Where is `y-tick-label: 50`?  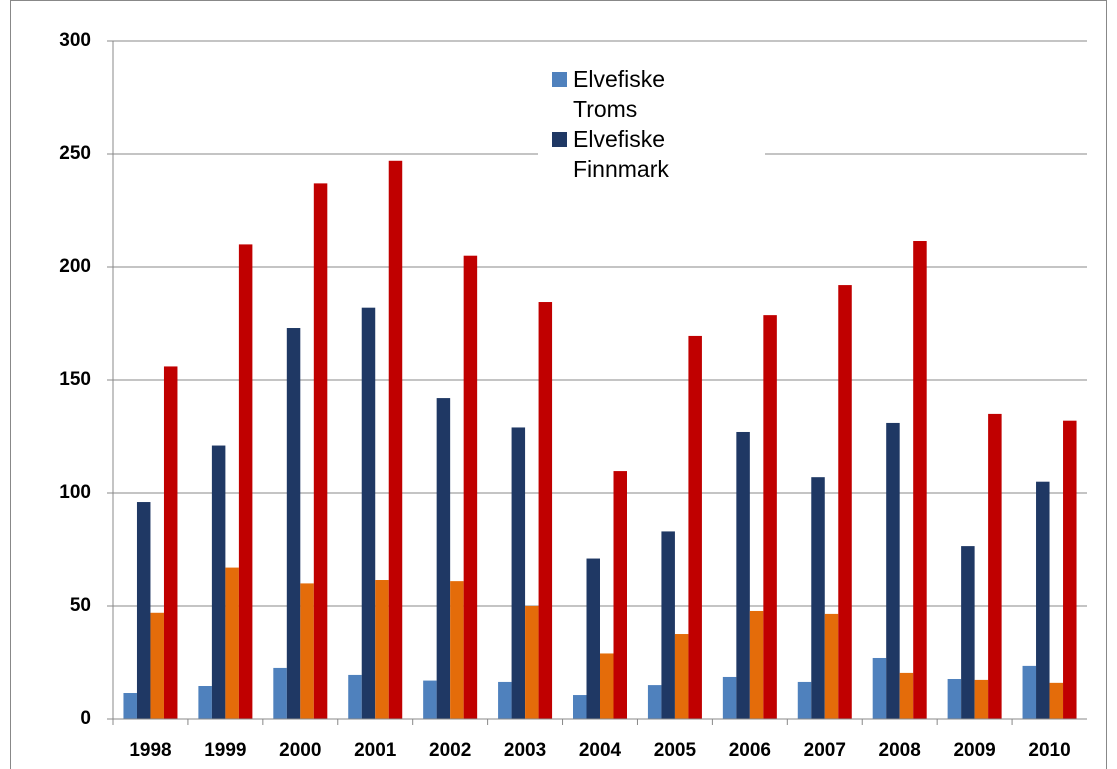 y-tick-label: 50 is located at coordinates (80, 605).